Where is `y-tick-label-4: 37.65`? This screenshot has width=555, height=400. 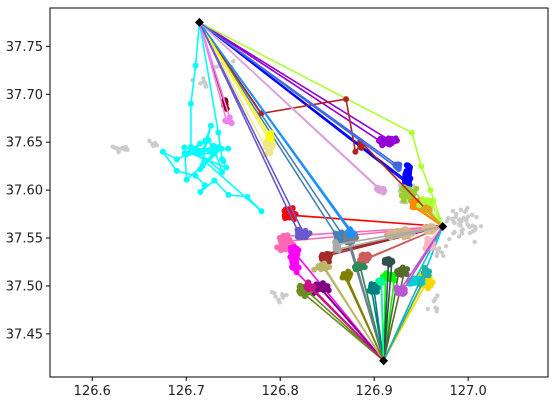 y-tick-label-4: 37.65 is located at coordinates (24, 143).